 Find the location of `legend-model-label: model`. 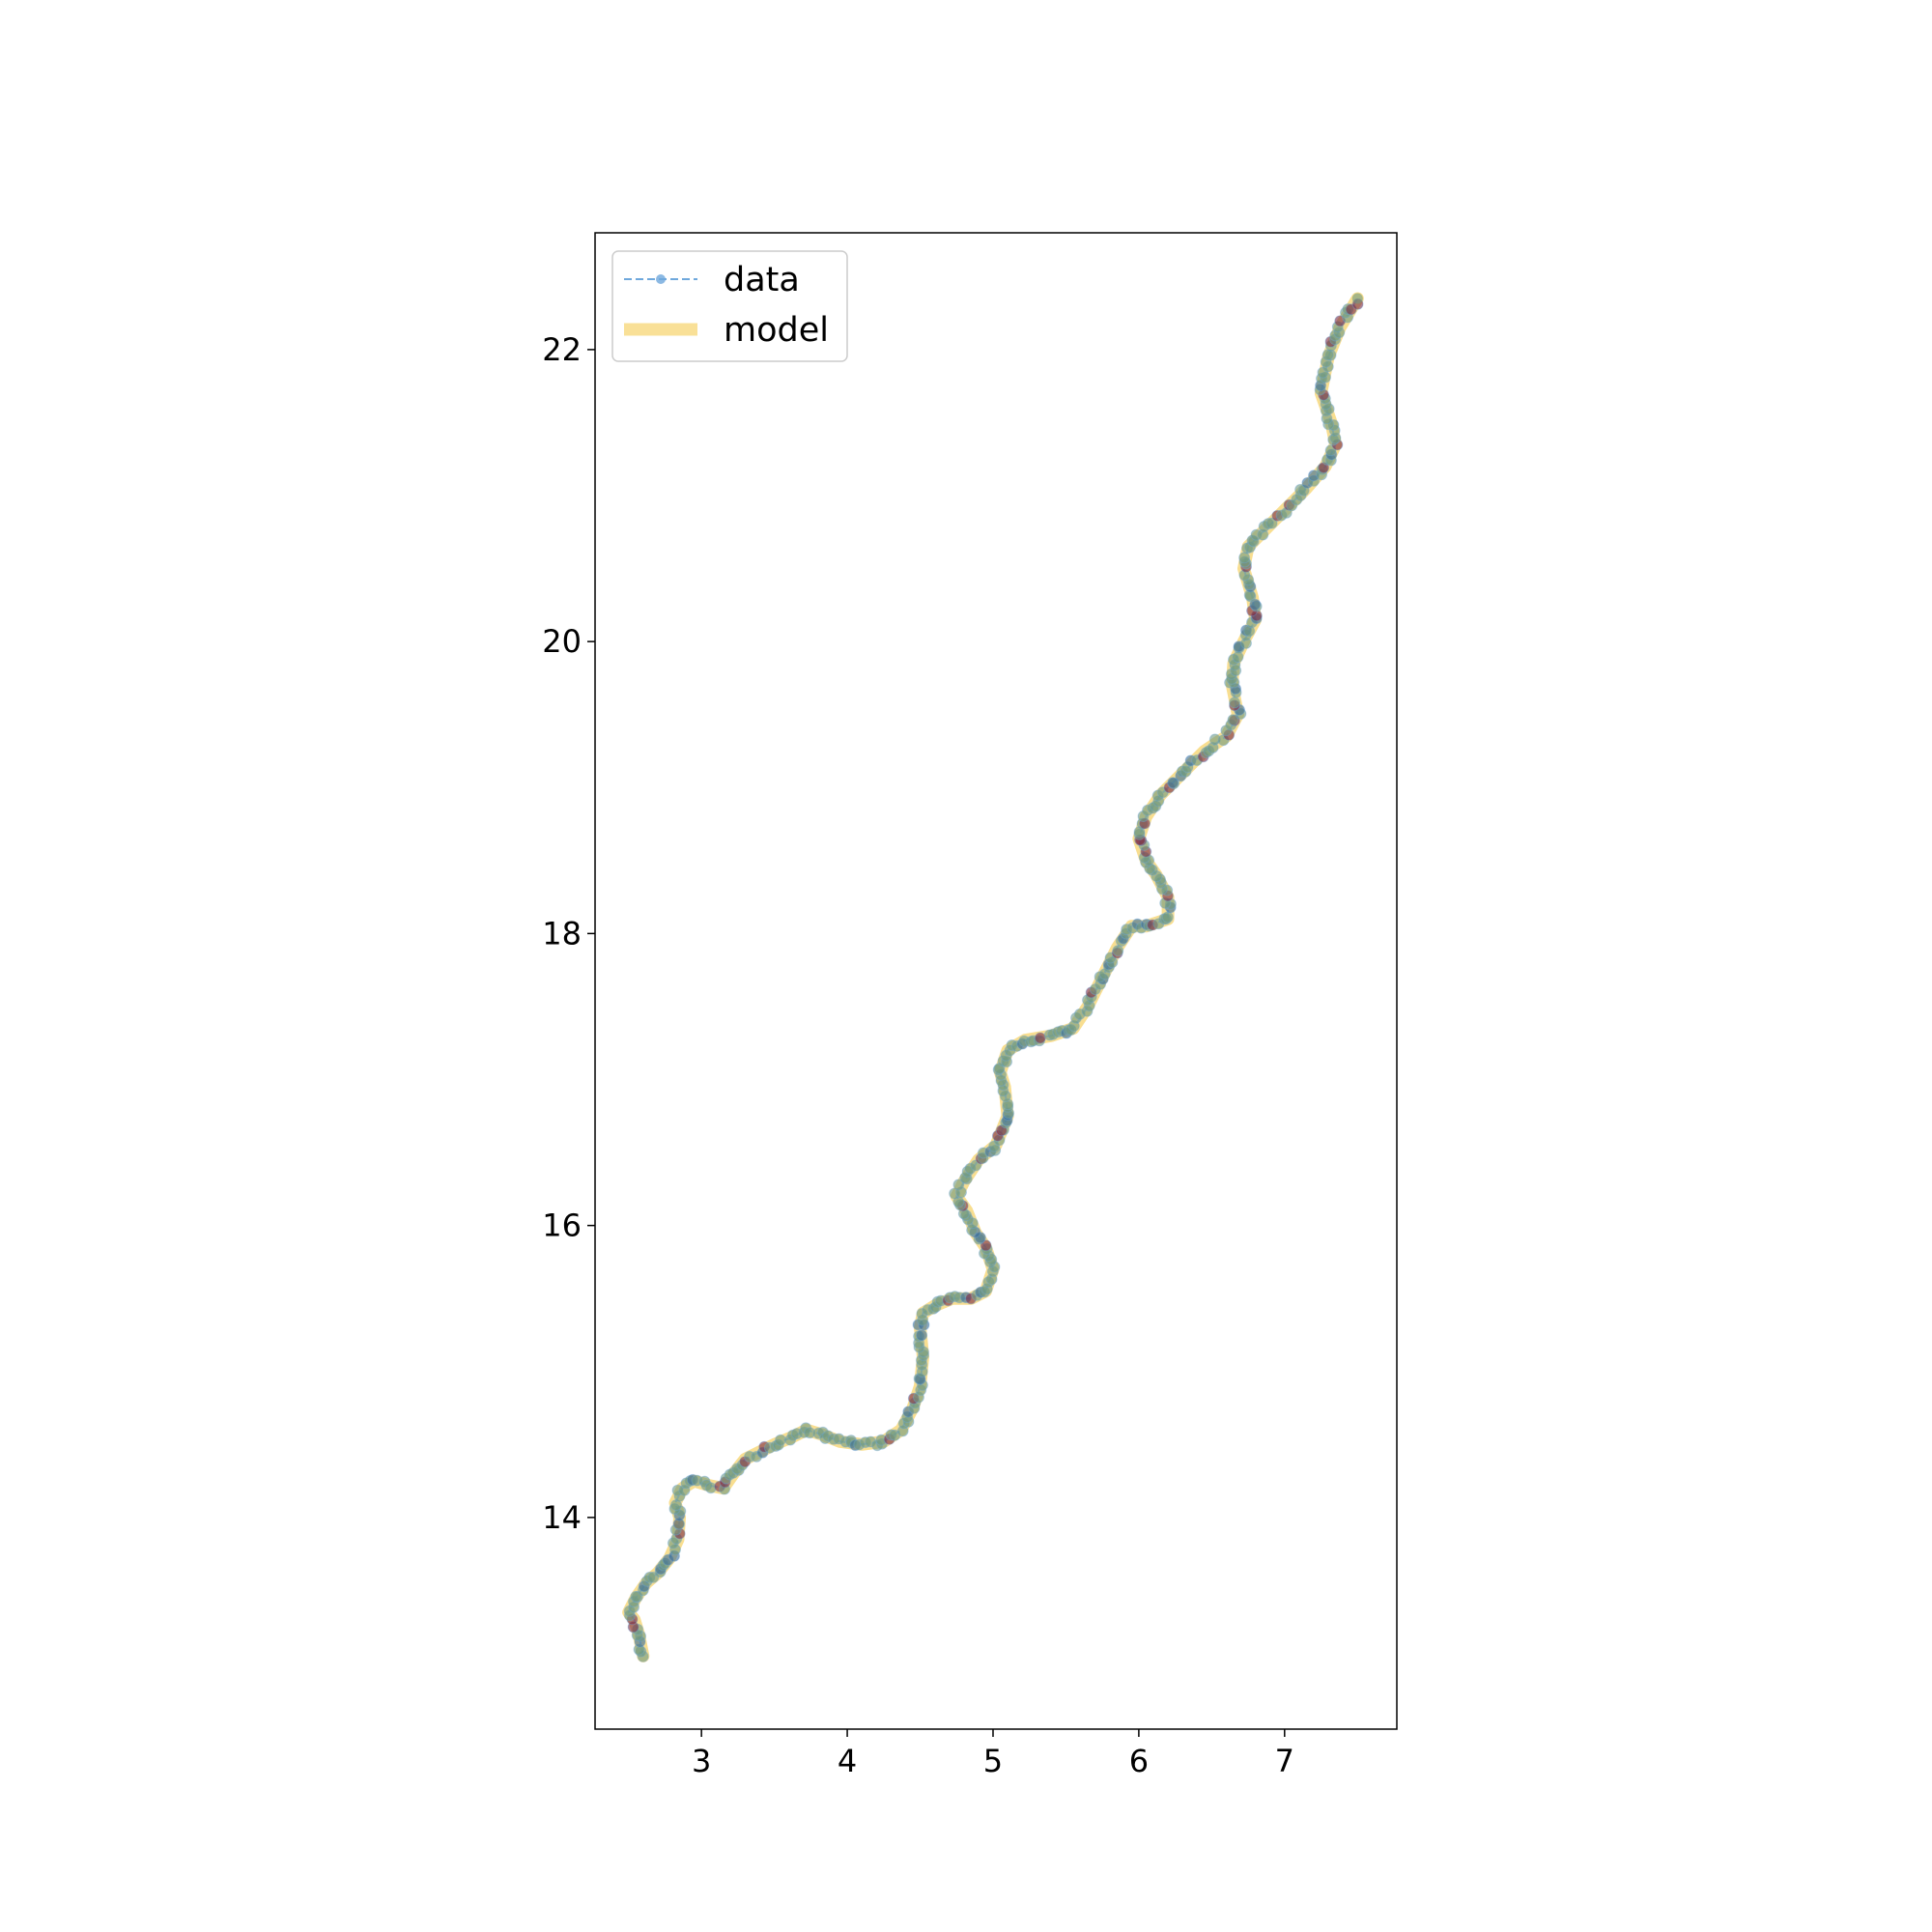

legend-model-label: model is located at coordinates (776, 330).